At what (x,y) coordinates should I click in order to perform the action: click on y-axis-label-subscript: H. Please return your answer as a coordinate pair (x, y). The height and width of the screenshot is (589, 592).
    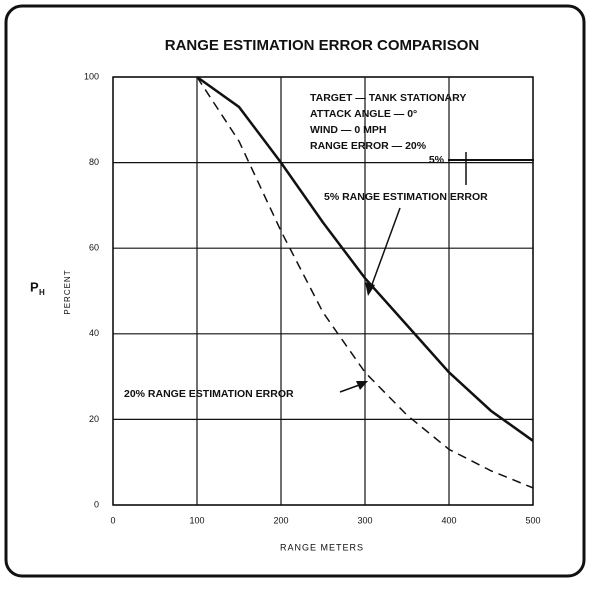
    Looking at the image, I should click on (42, 292).